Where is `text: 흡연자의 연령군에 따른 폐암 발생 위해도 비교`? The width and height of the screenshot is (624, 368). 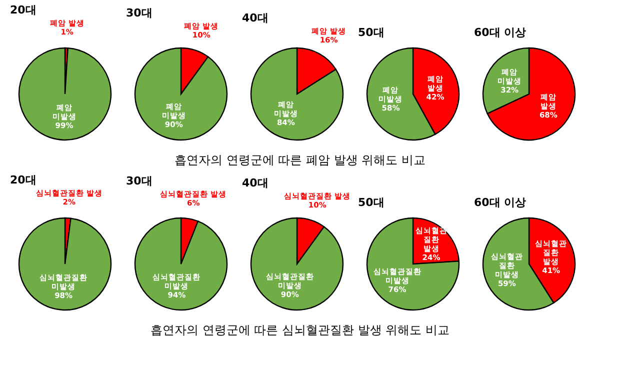
text: 흡연자의 연령군에 따른 폐암 발생 위해도 비교 is located at coordinates (300, 160).